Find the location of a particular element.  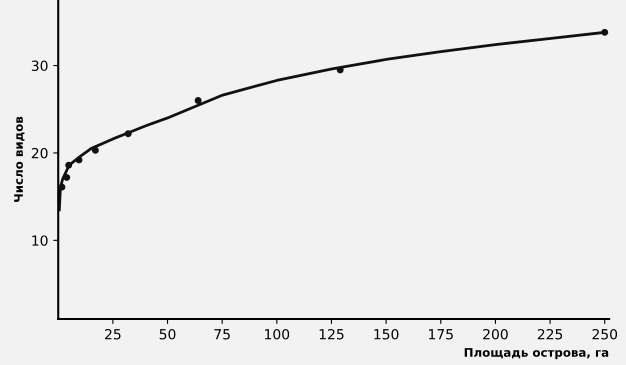

x-tick-label: 125 is located at coordinates (332, 334).